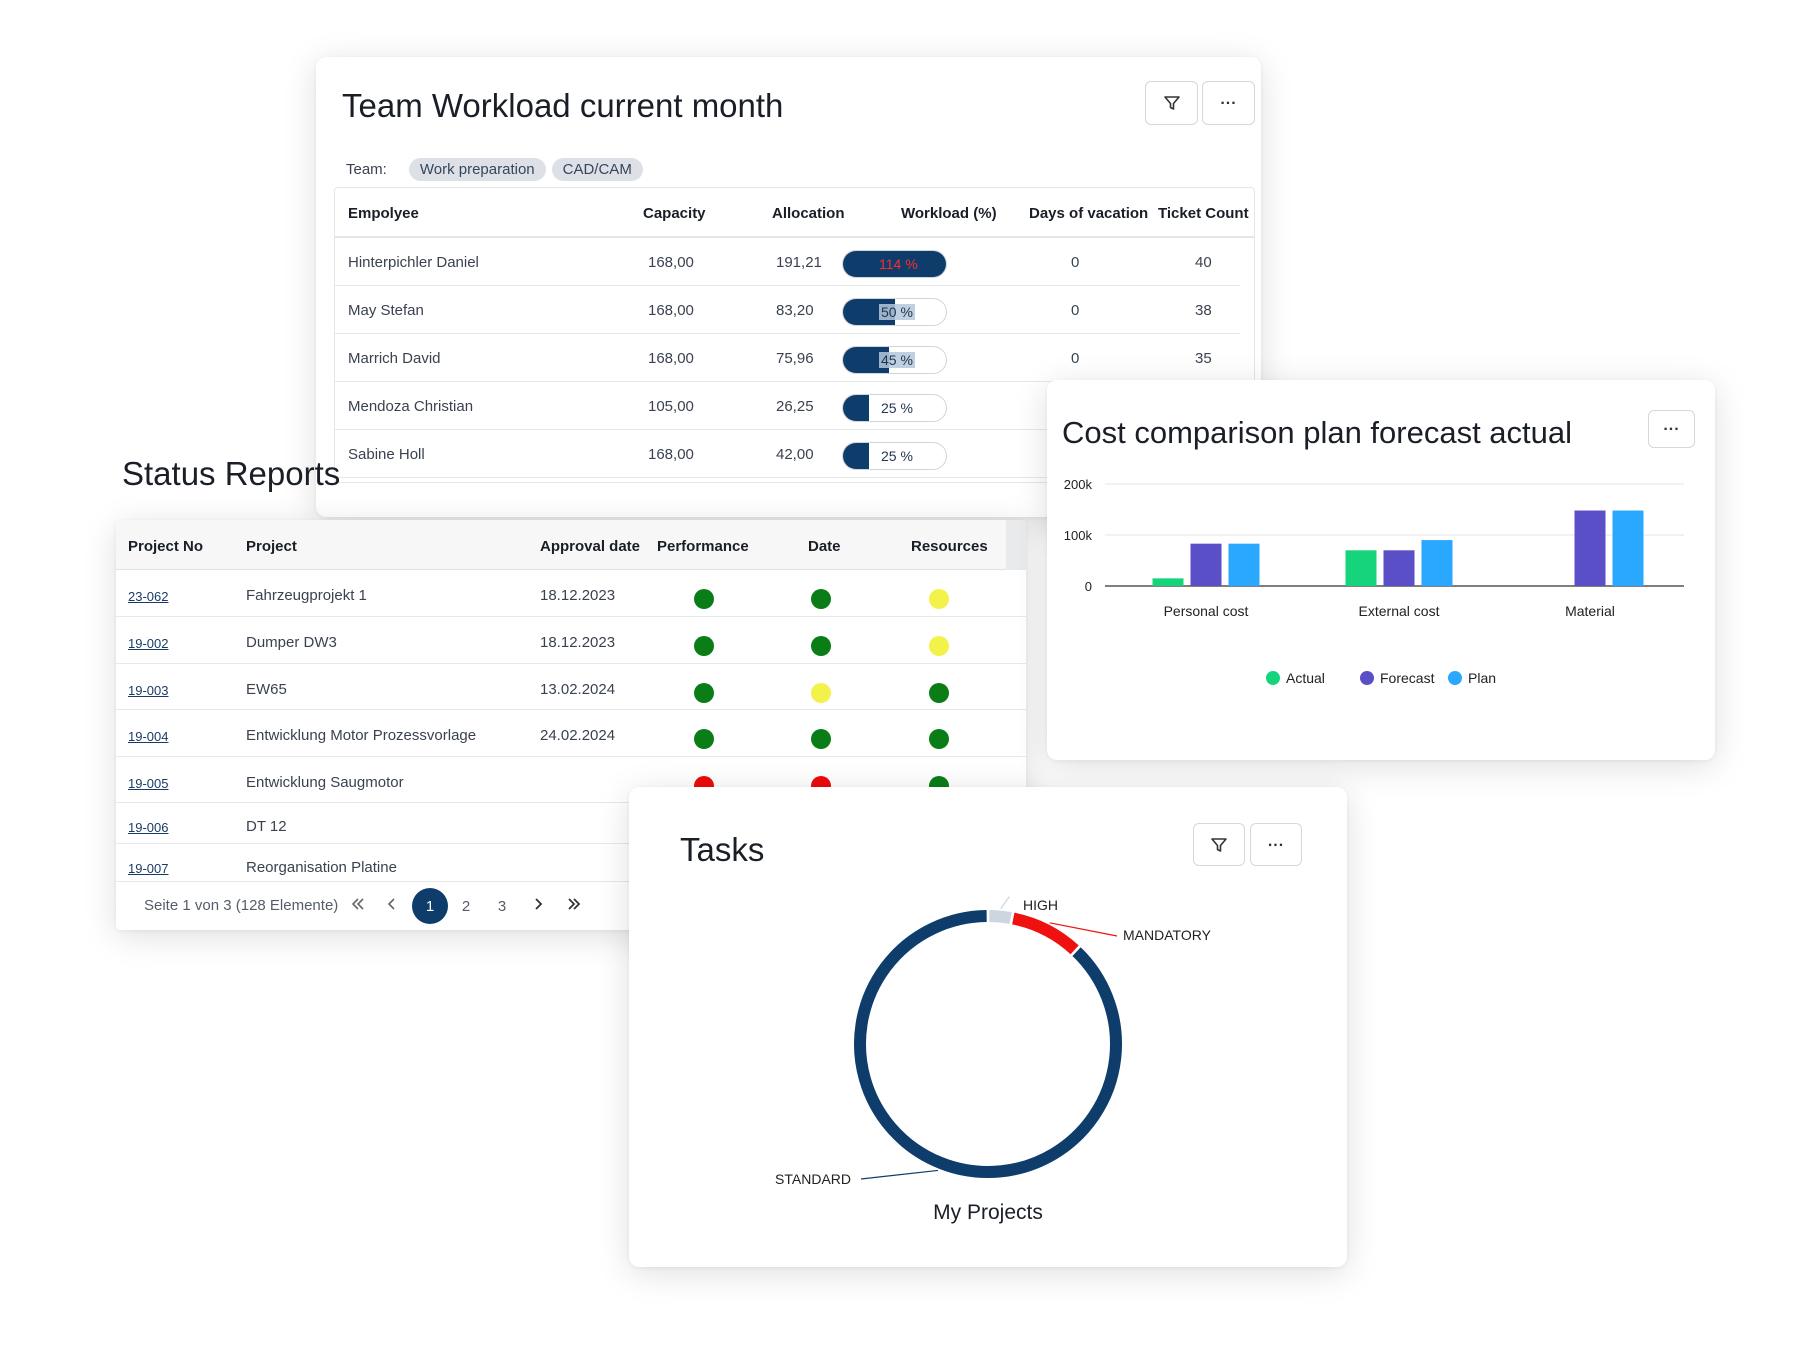 Image resolution: width=1800 pixels, height=1365 pixels. What do you see at coordinates (1203, 262) in the screenshot?
I see `ticket-count-cell: 40` at bounding box center [1203, 262].